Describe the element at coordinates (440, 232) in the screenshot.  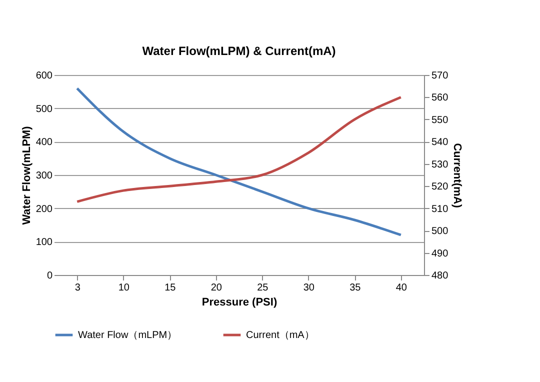
I see `y2-tick-label: 500` at that location.